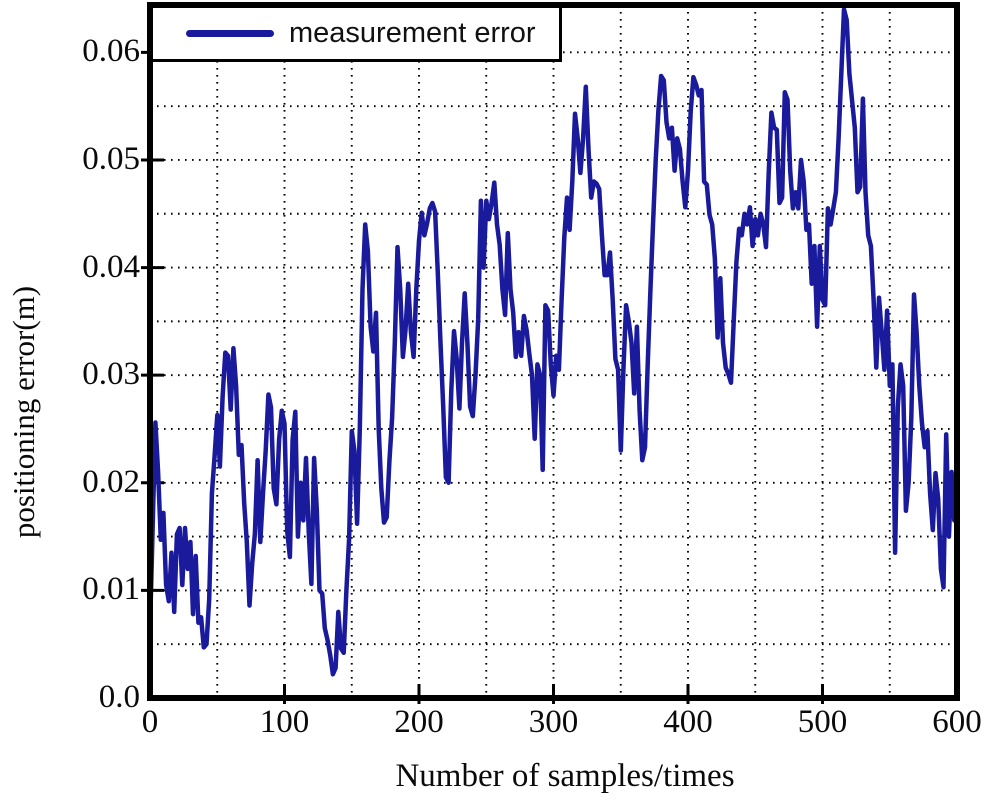  What do you see at coordinates (111, 51) in the screenshot?
I see `y-tick-label: 0.06` at bounding box center [111, 51].